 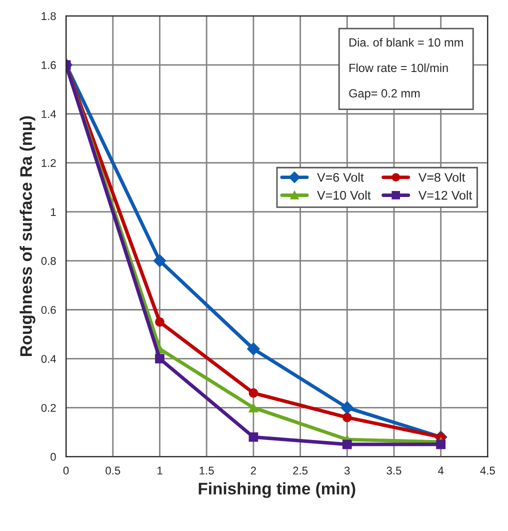 What do you see at coordinates (487, 470) in the screenshot?
I see `x-tick-label: 4.5` at bounding box center [487, 470].